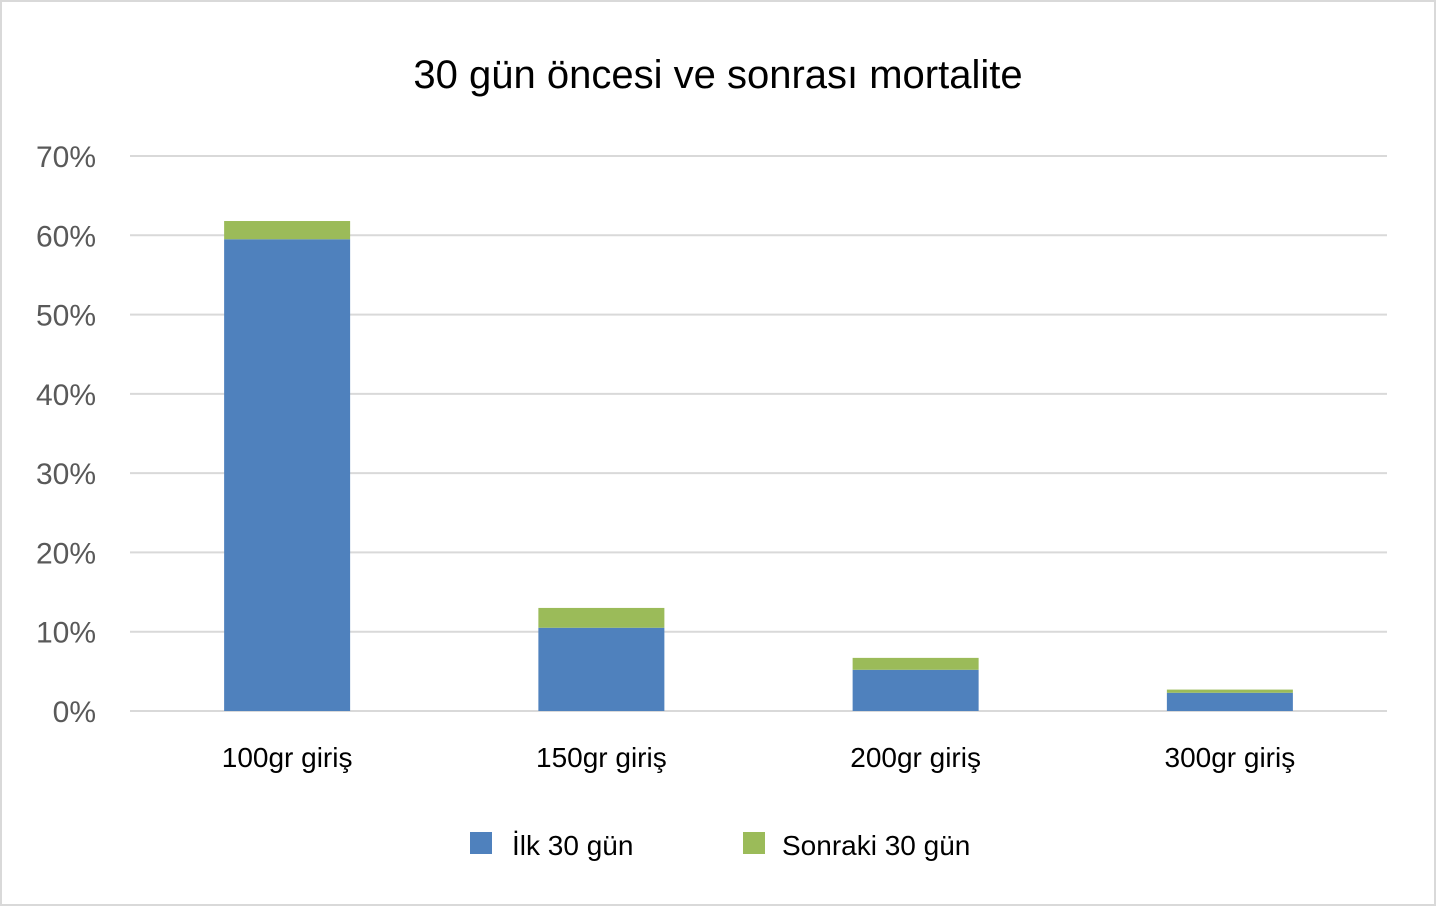 The image size is (1436, 906). I want to click on legend-swatch-ilk-30-gun, so click(481, 843).